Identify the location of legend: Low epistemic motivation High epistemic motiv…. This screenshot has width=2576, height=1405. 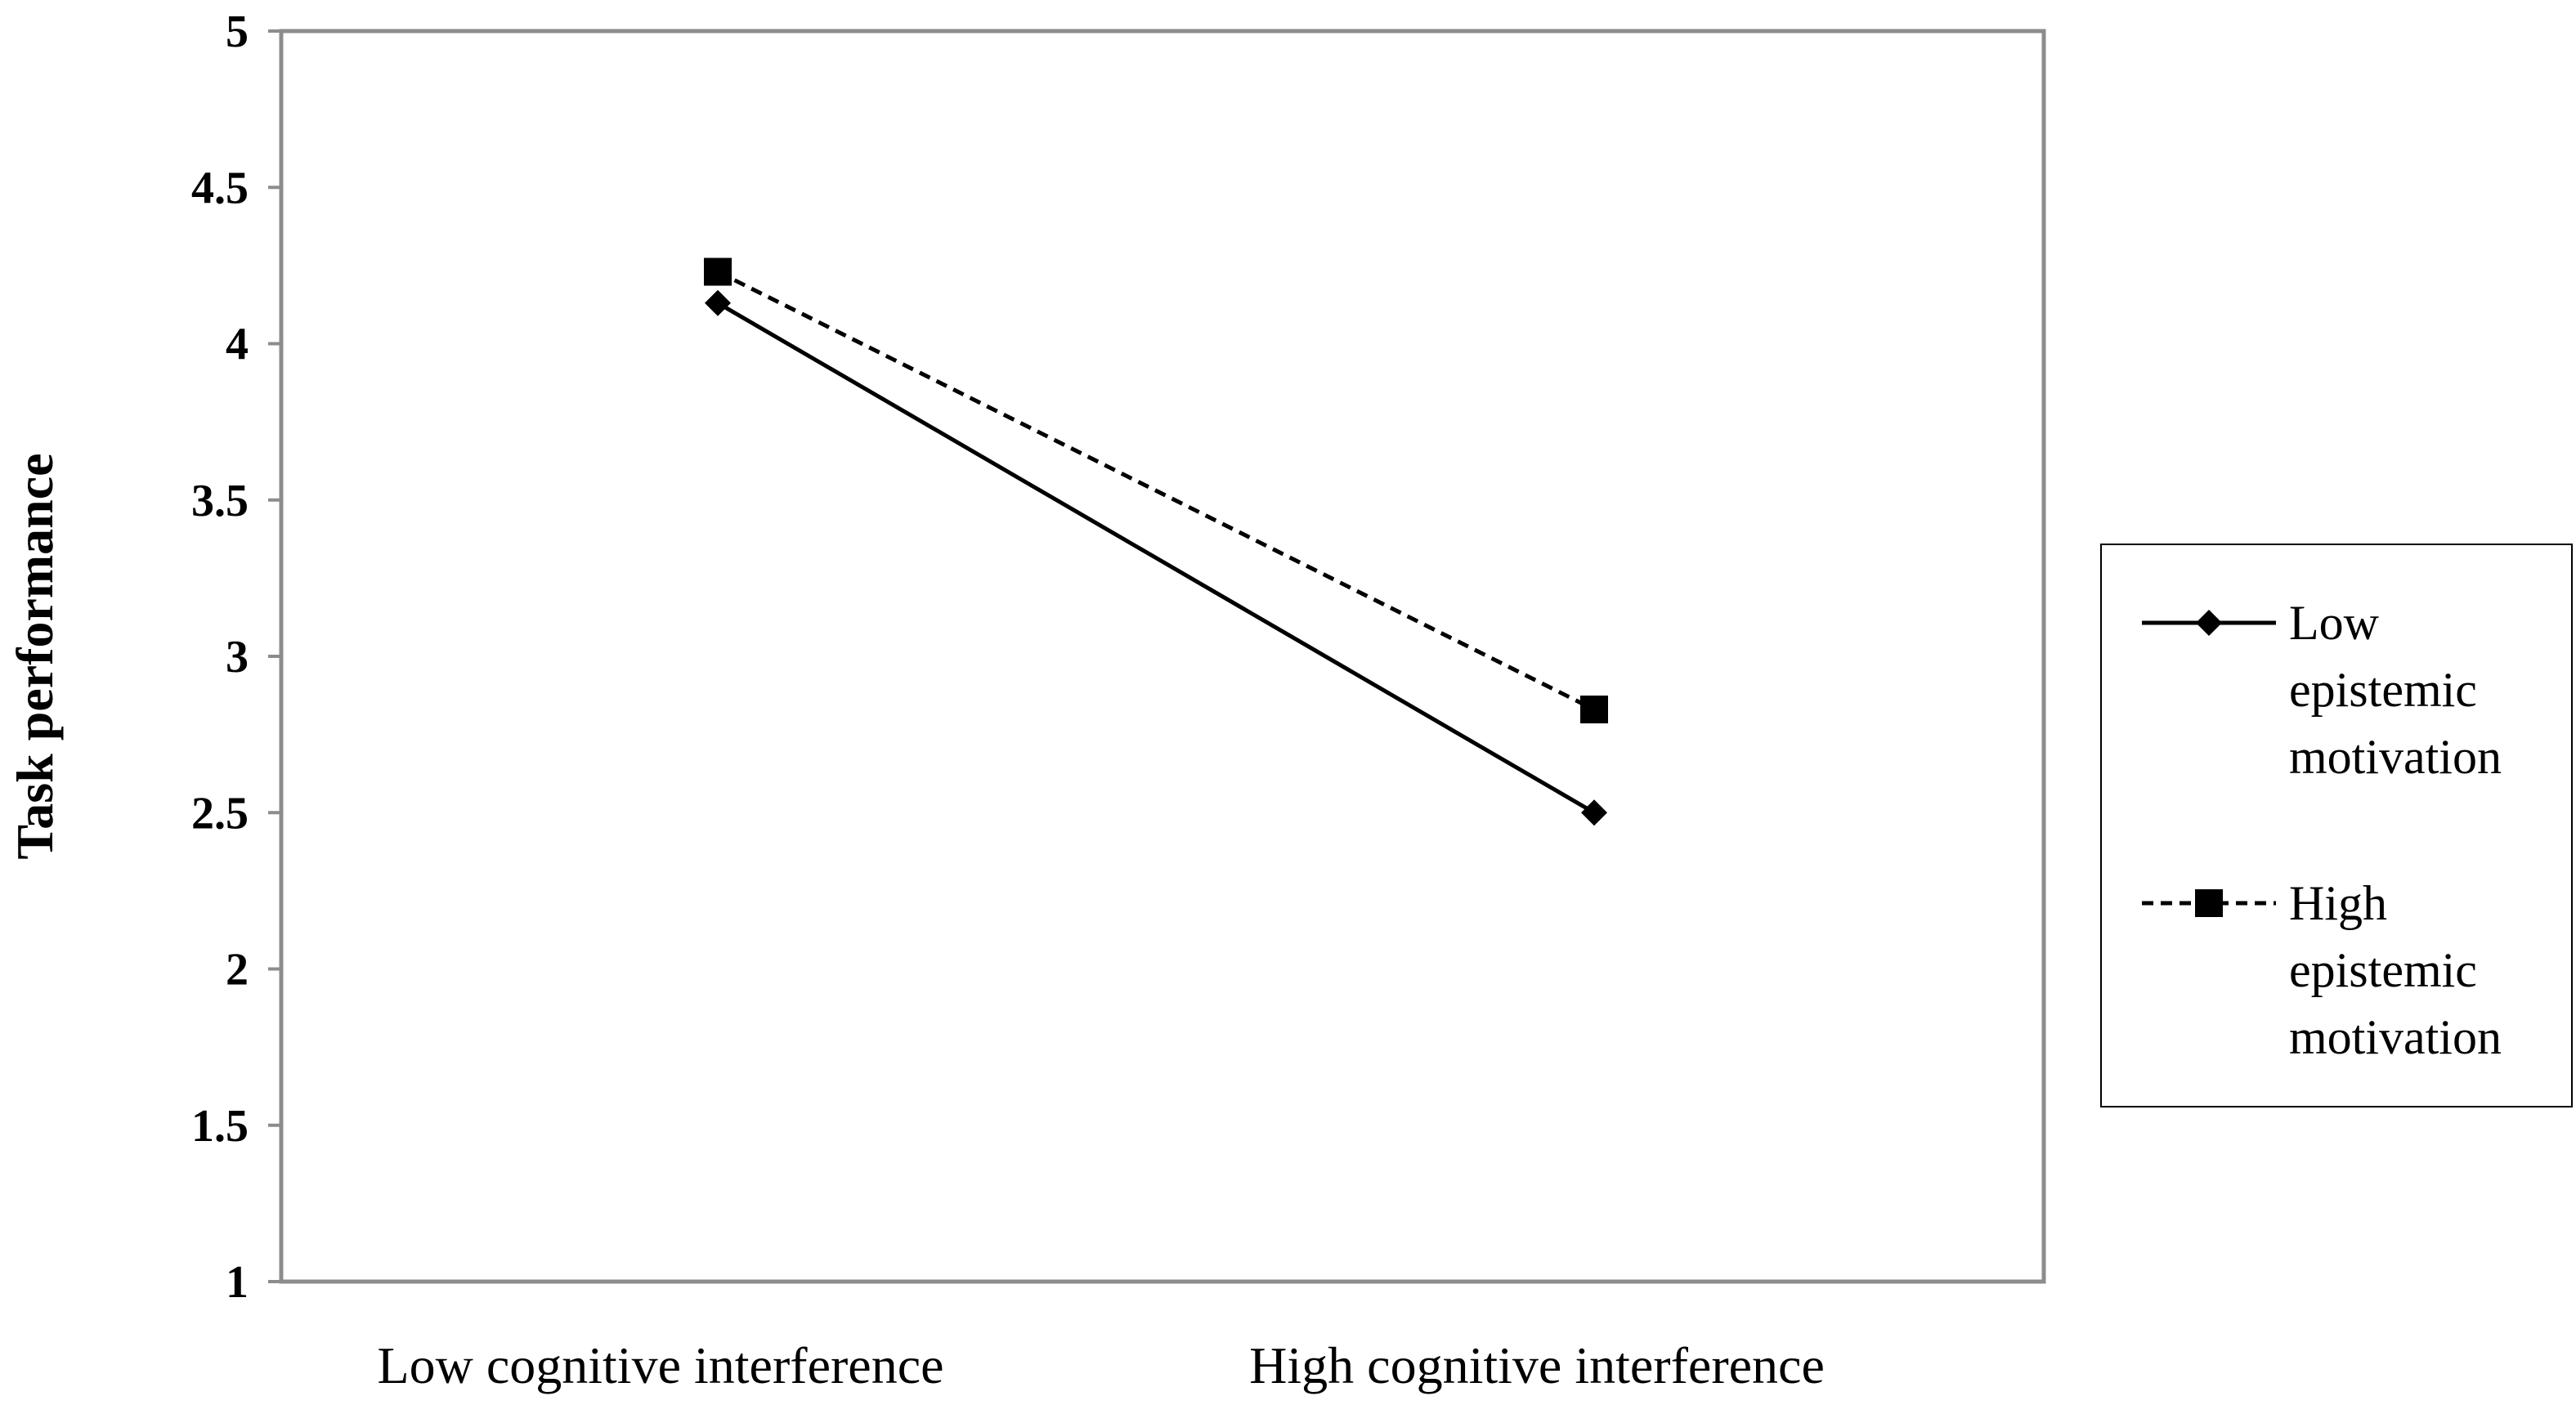
(2337, 825).